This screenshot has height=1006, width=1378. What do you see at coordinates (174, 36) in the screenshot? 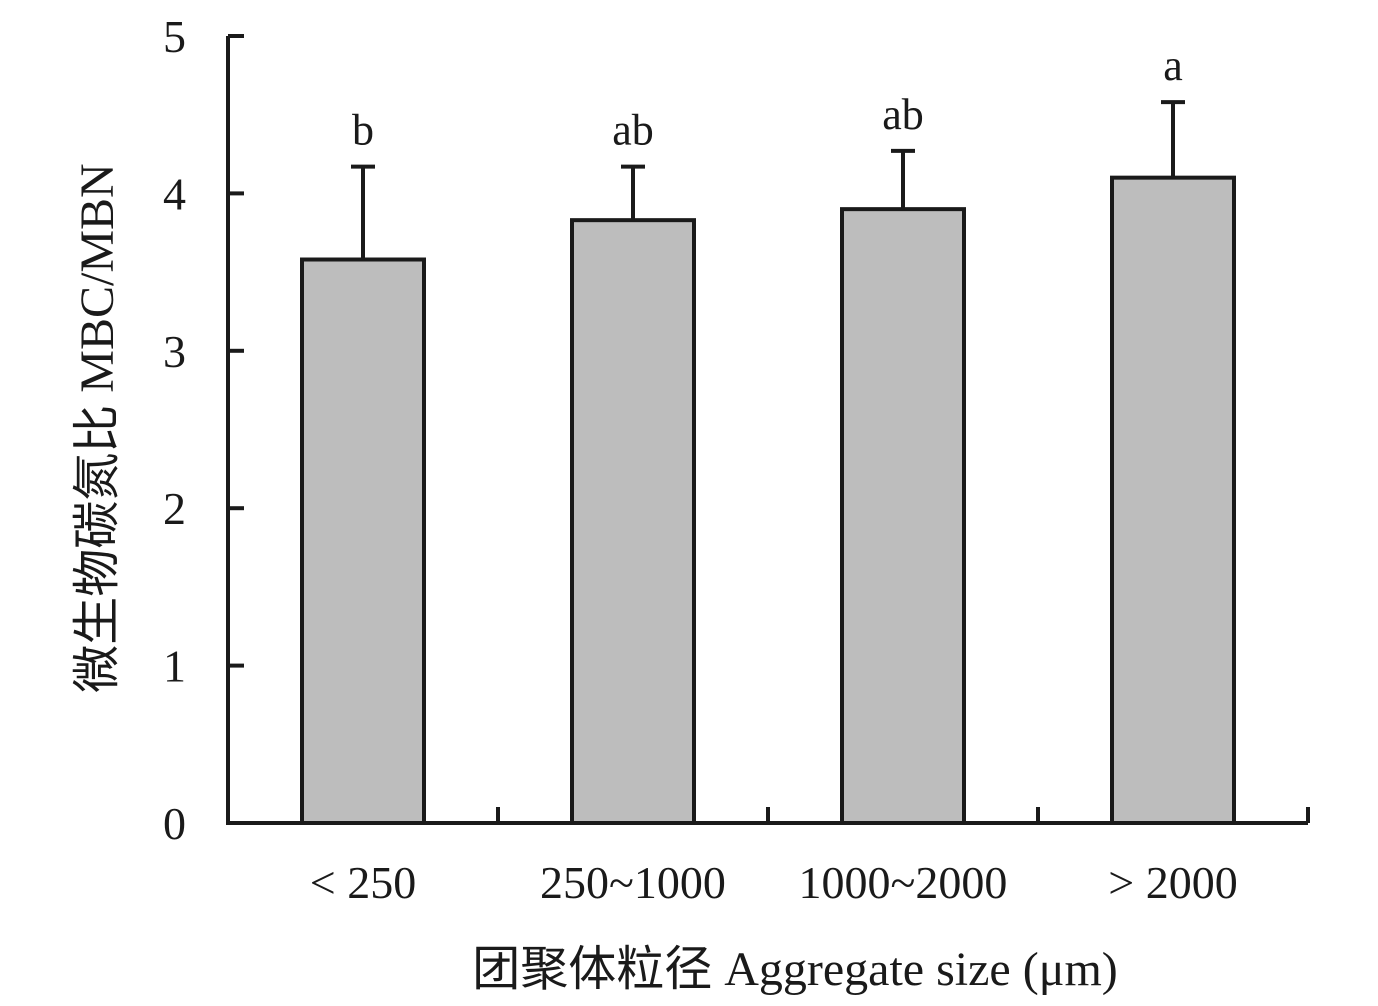
I see `y-tick-label: 5` at bounding box center [174, 36].